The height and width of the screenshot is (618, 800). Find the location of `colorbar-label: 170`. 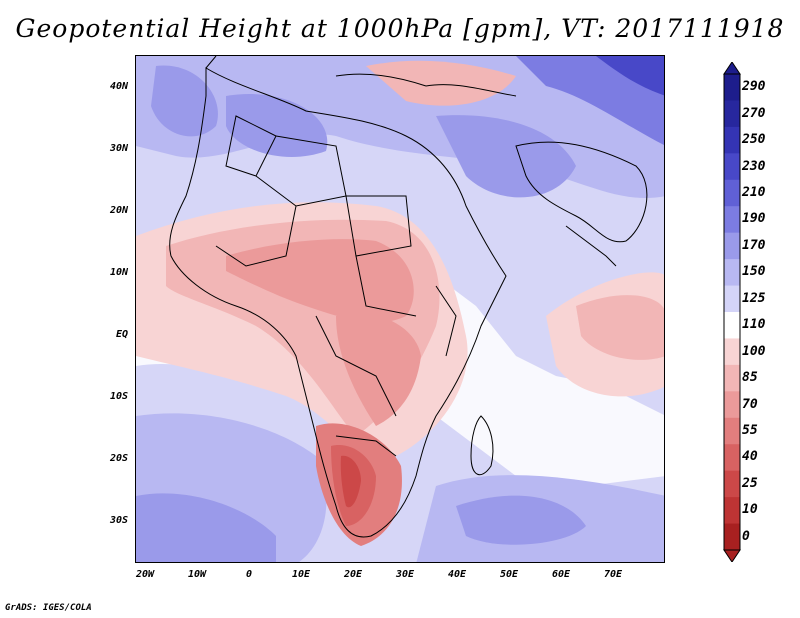

colorbar-label: 170 is located at coordinates (754, 245).